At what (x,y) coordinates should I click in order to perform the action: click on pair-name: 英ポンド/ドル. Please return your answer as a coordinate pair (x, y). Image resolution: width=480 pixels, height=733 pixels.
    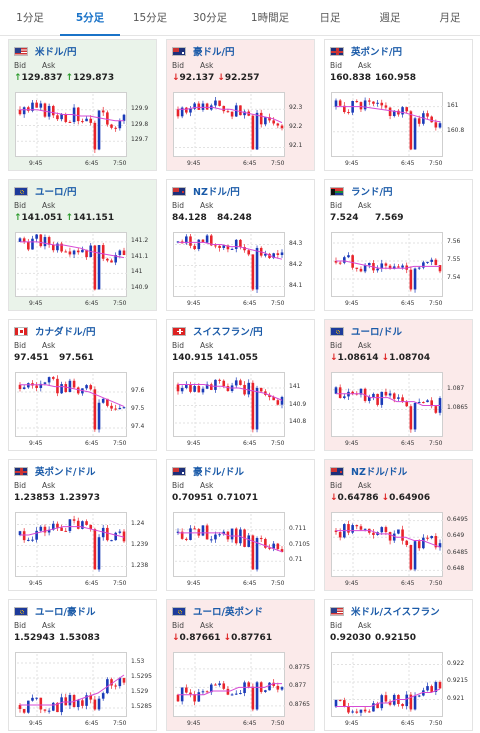
    Looking at the image, I should click on (65, 472).